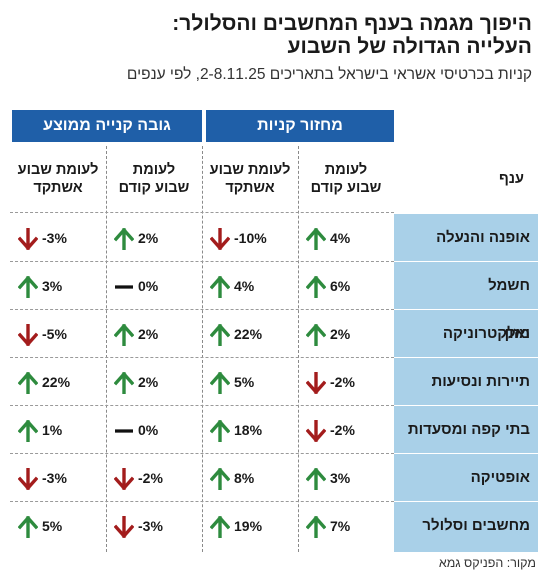  I want to click on value-cell: 7%, so click(346, 526).